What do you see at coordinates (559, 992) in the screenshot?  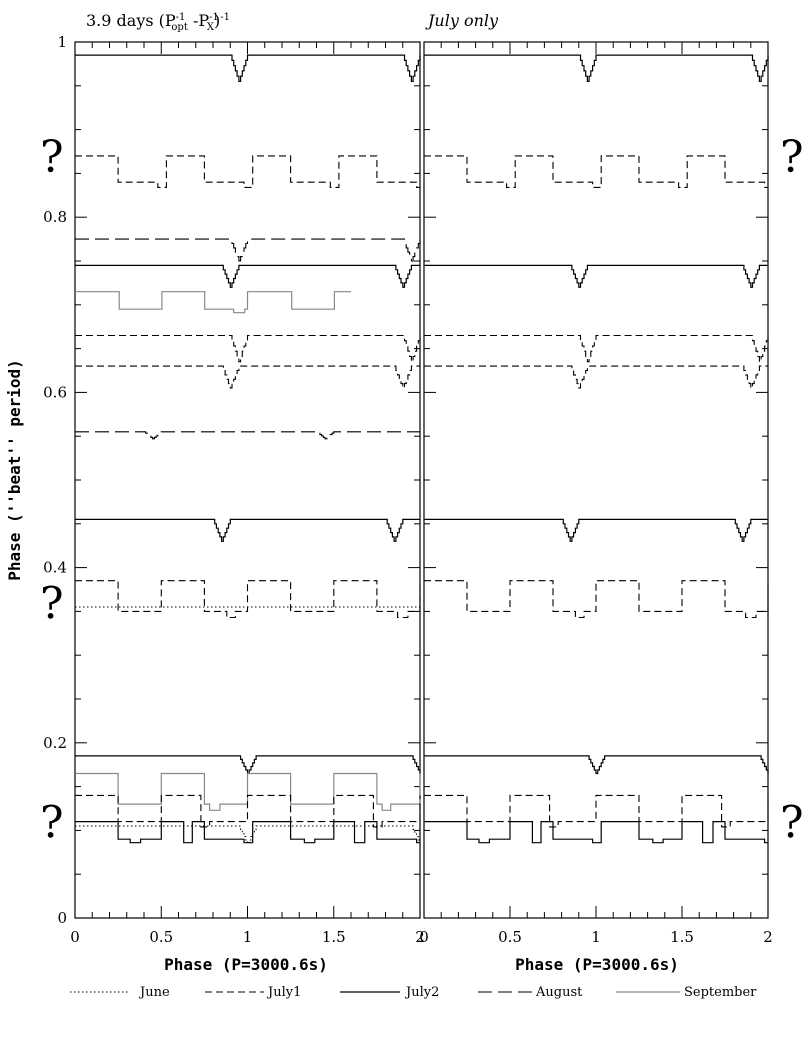 I see `legend-label-august: August` at bounding box center [559, 992].